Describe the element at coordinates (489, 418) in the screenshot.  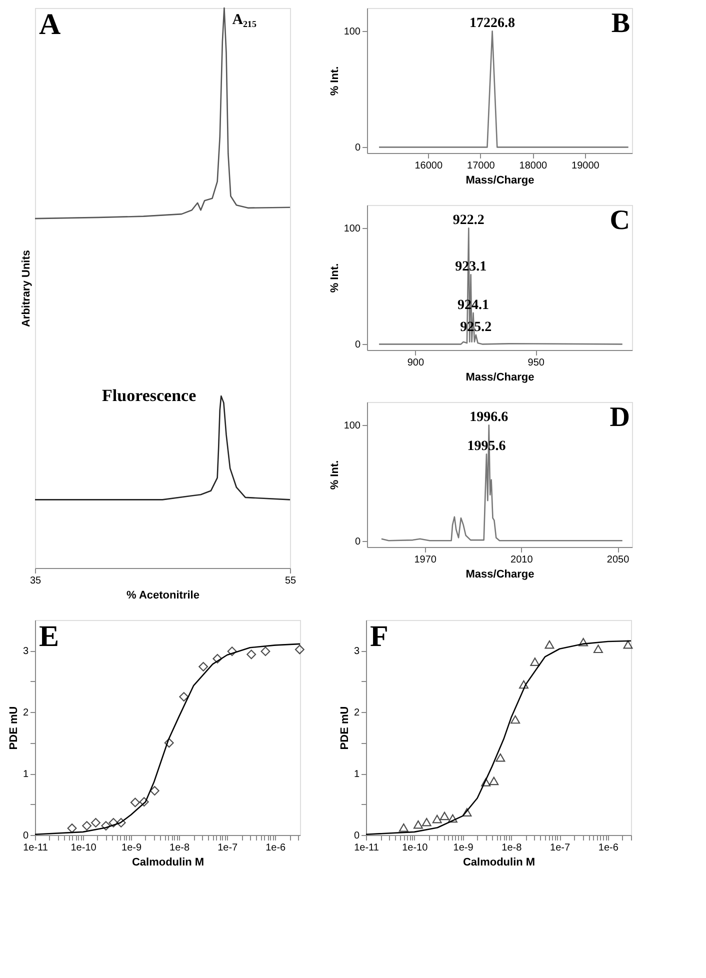
I see `annotation: 1996.6` at that location.